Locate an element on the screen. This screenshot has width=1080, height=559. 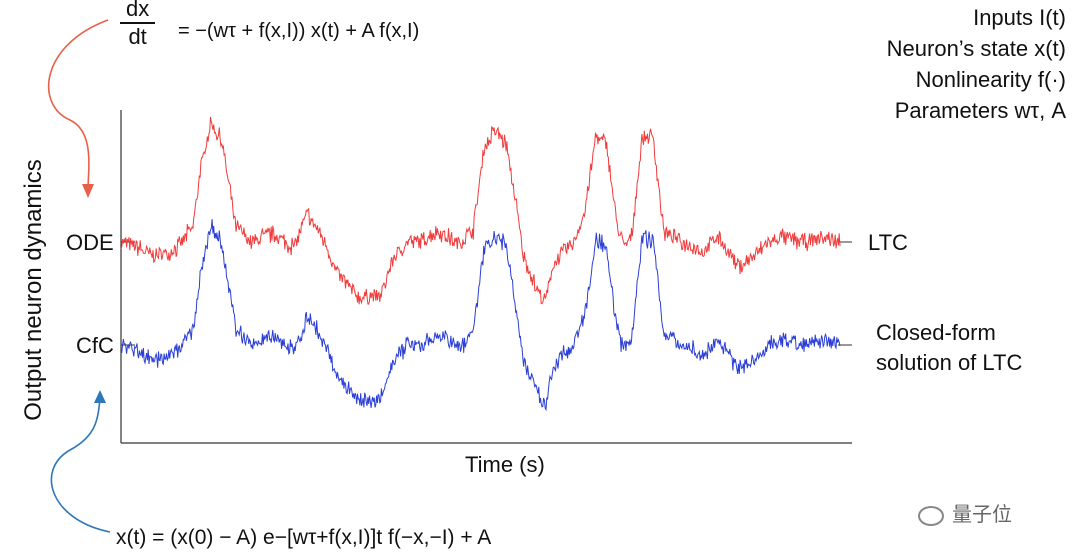
ode-derivative-fraction: dx dt is located at coordinates (138, 25).